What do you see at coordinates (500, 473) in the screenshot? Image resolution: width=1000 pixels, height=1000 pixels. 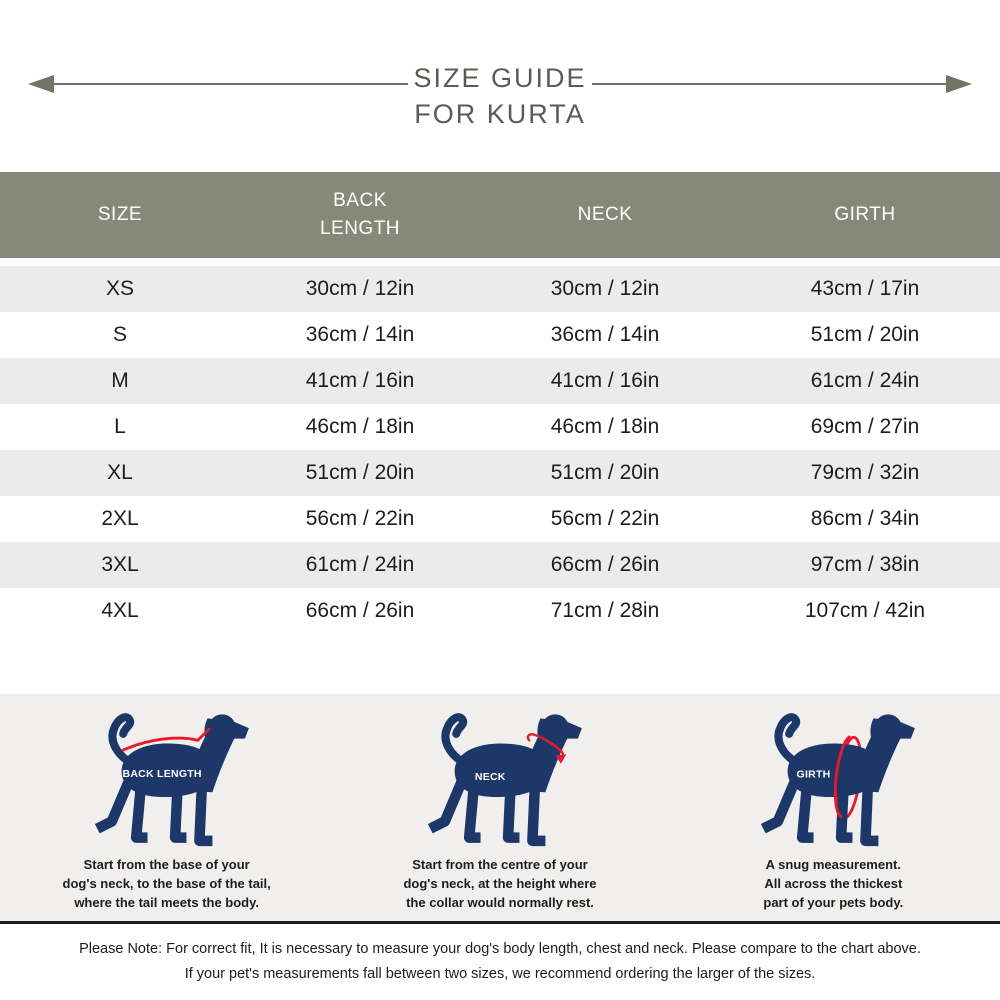 I see `table-row: XL 51cm / 20in 51cm / 20in 79cm / 32in` at bounding box center [500, 473].